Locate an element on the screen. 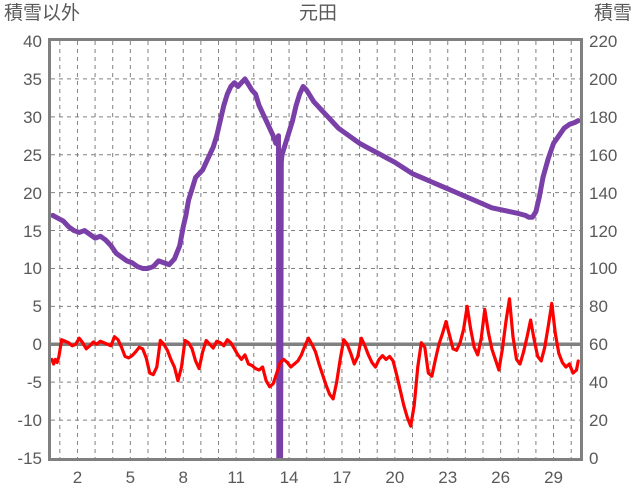 This screenshot has height=501, width=636. right-axis-tick-label: 140 is located at coordinates (603, 193).